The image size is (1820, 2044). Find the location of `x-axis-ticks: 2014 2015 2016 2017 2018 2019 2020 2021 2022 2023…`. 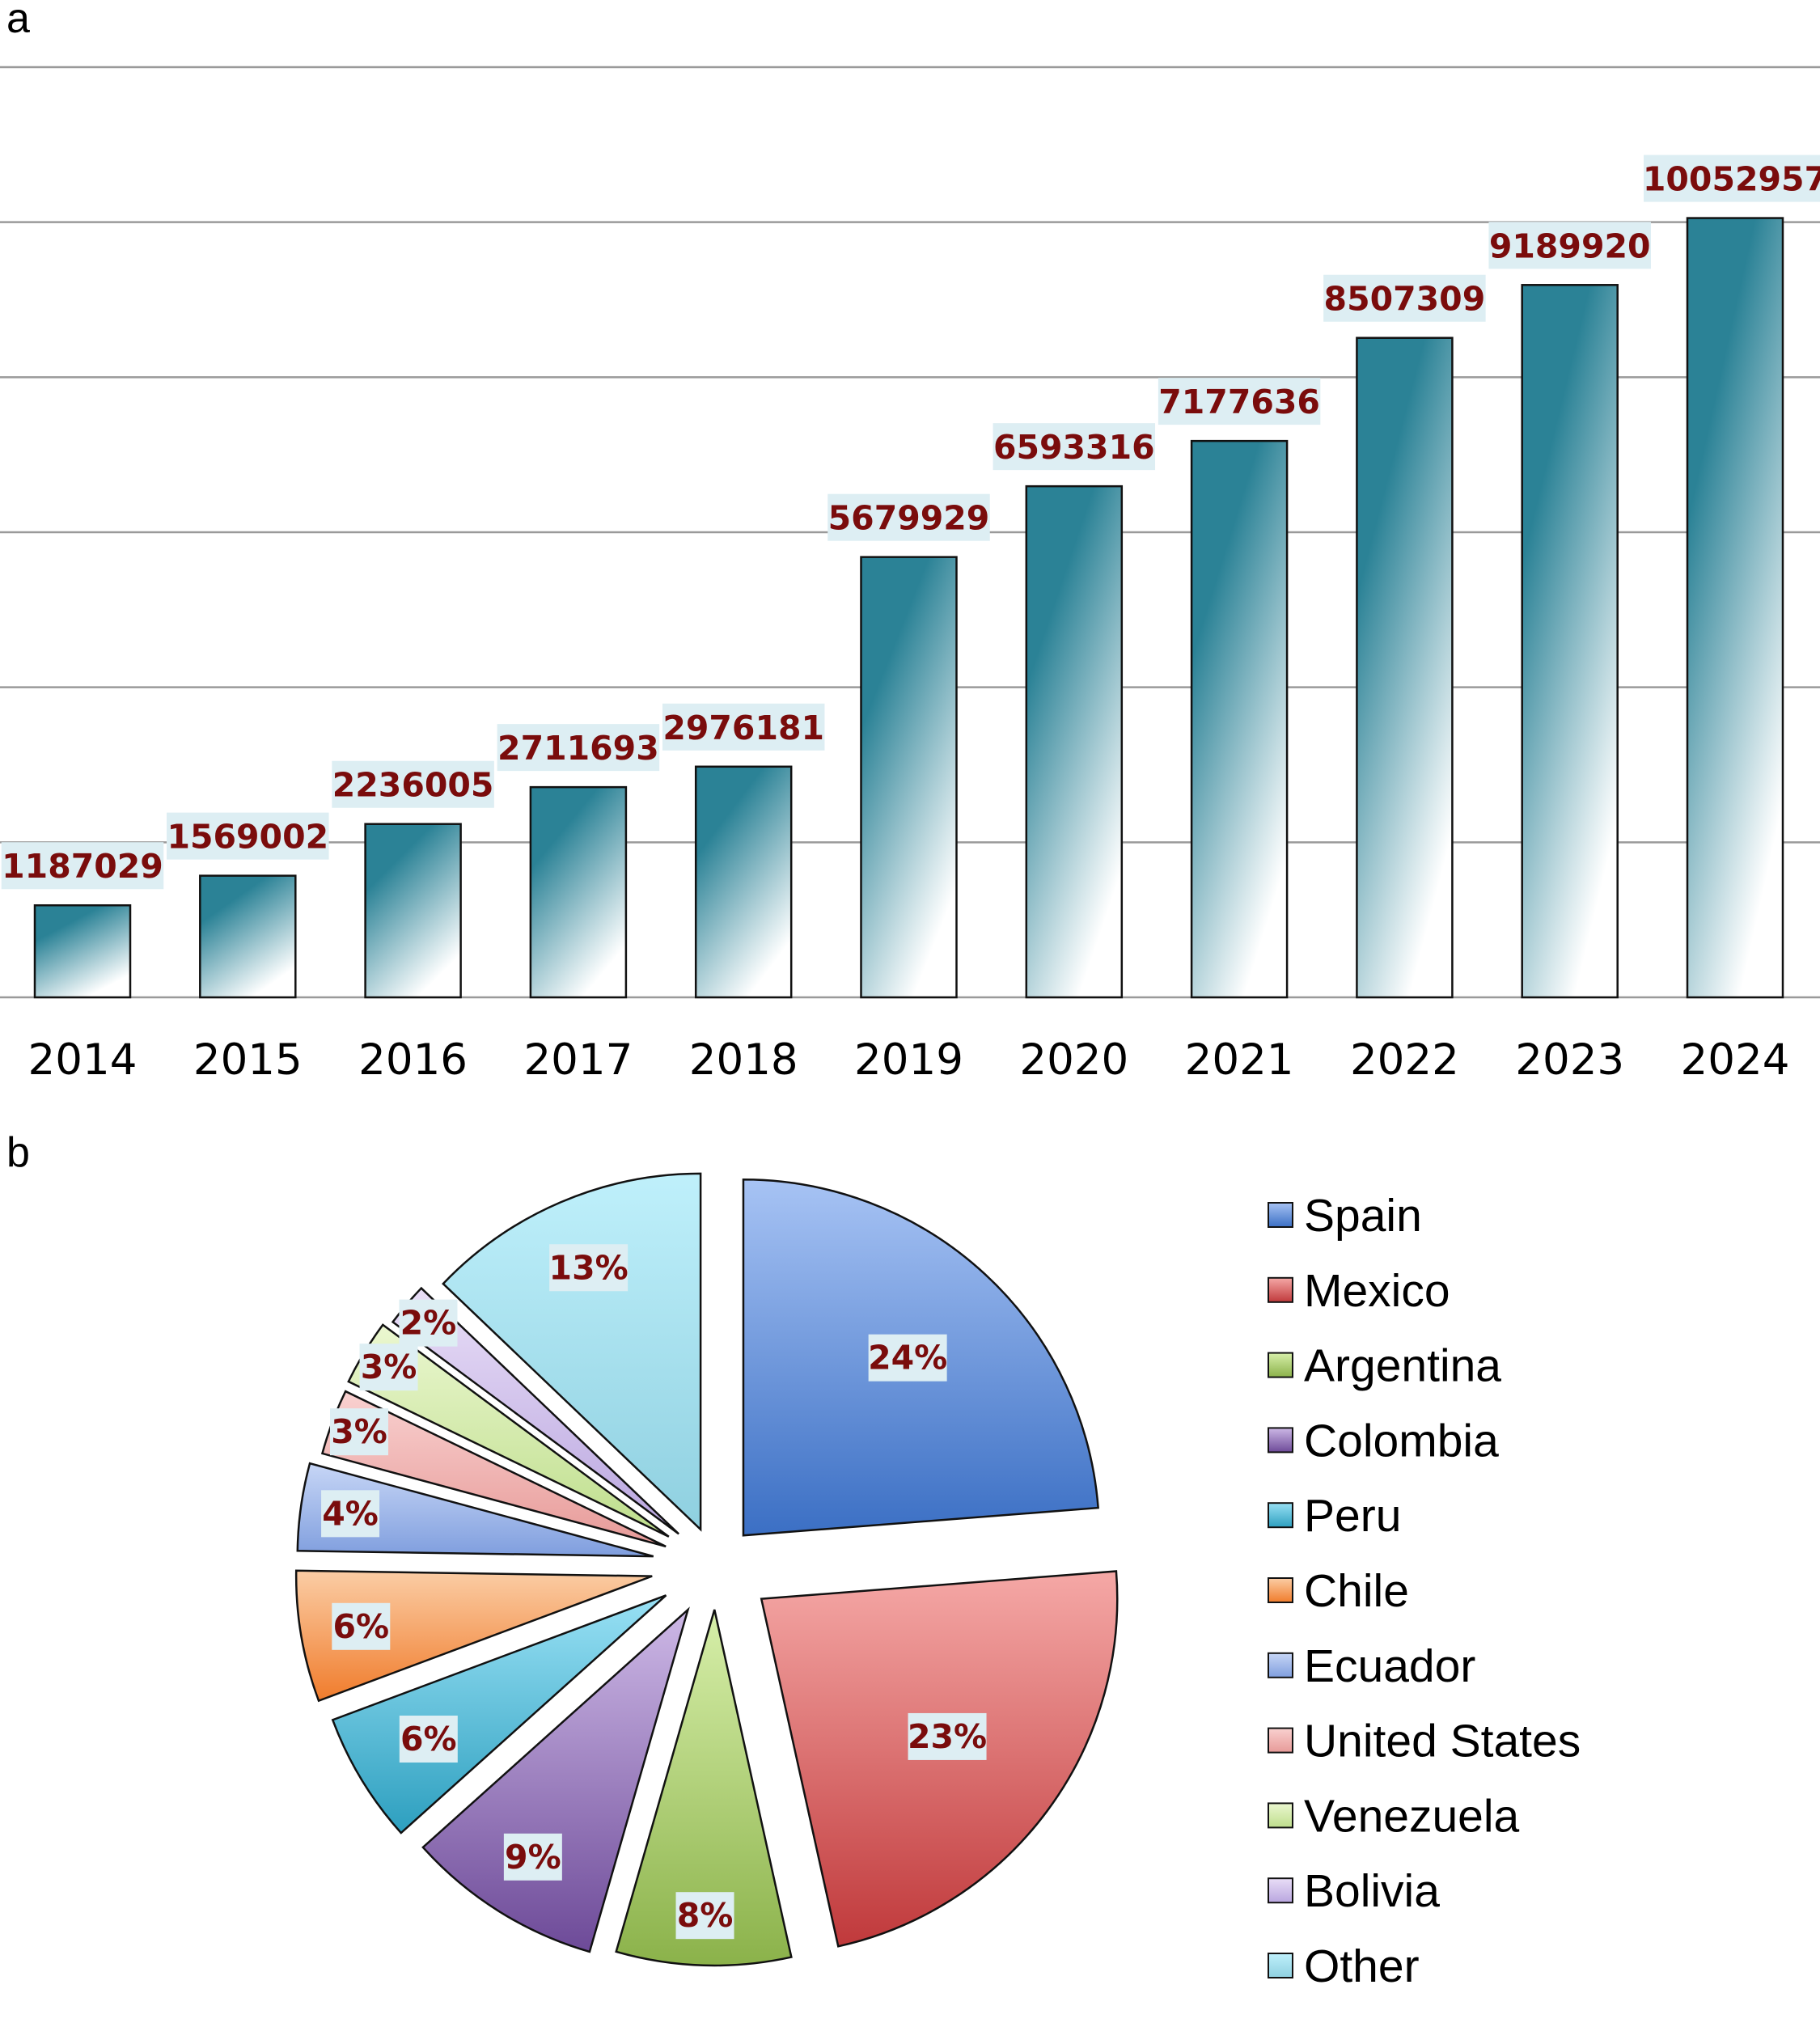

x-axis-ticks: 2014 2015 2016 2017 2018 2019 2020 2021 2022 2023… is located at coordinates (909, 1060).